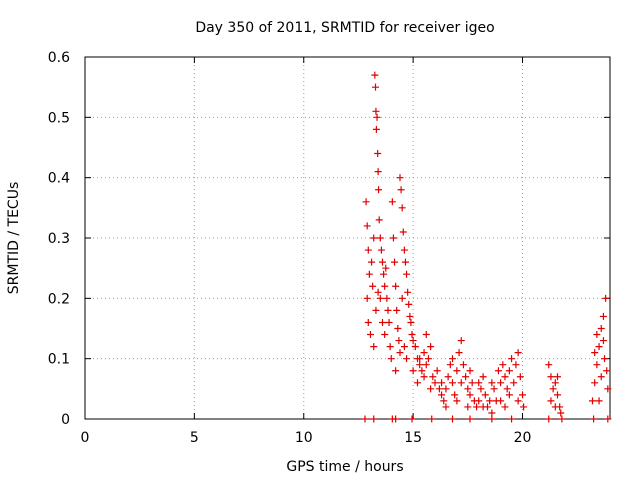 This screenshot has width=640, height=480. I want to click on y-axis-label: SRMTID / TECUs, so click(14, 238).